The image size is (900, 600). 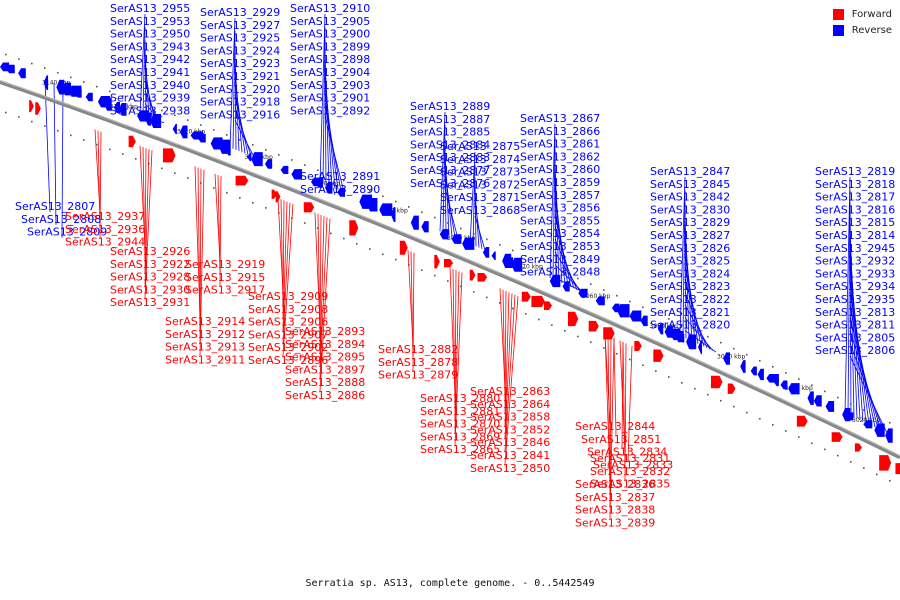 I want to click on forward-gene-label: SerAS13_2865, so click(x=460, y=449).